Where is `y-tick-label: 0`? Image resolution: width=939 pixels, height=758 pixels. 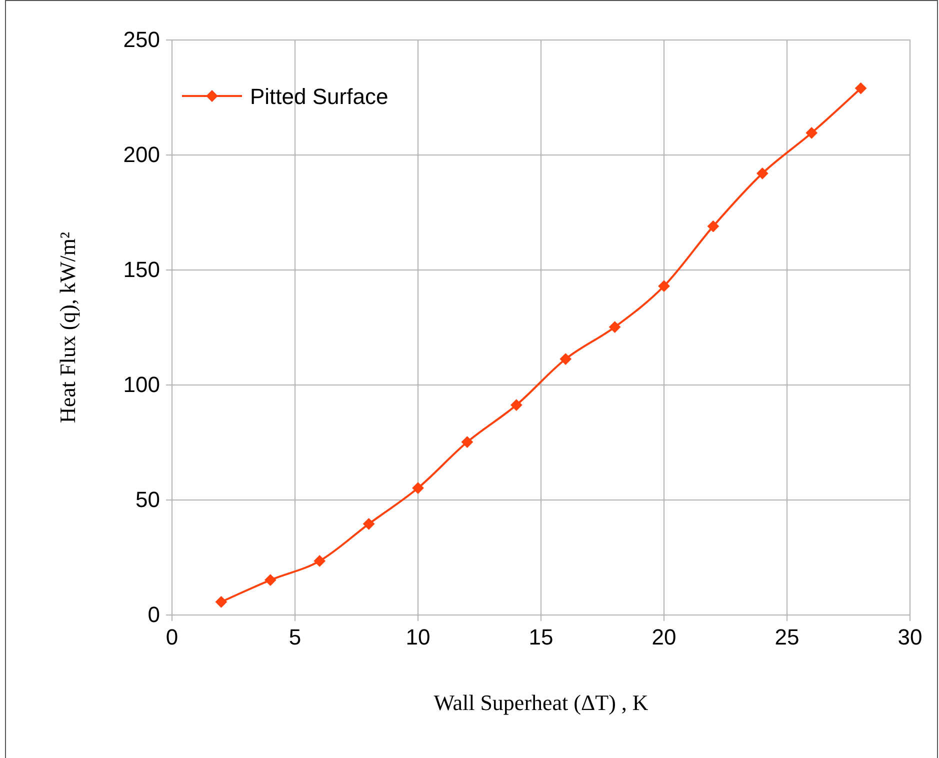
y-tick-label: 0 is located at coordinates (154, 615).